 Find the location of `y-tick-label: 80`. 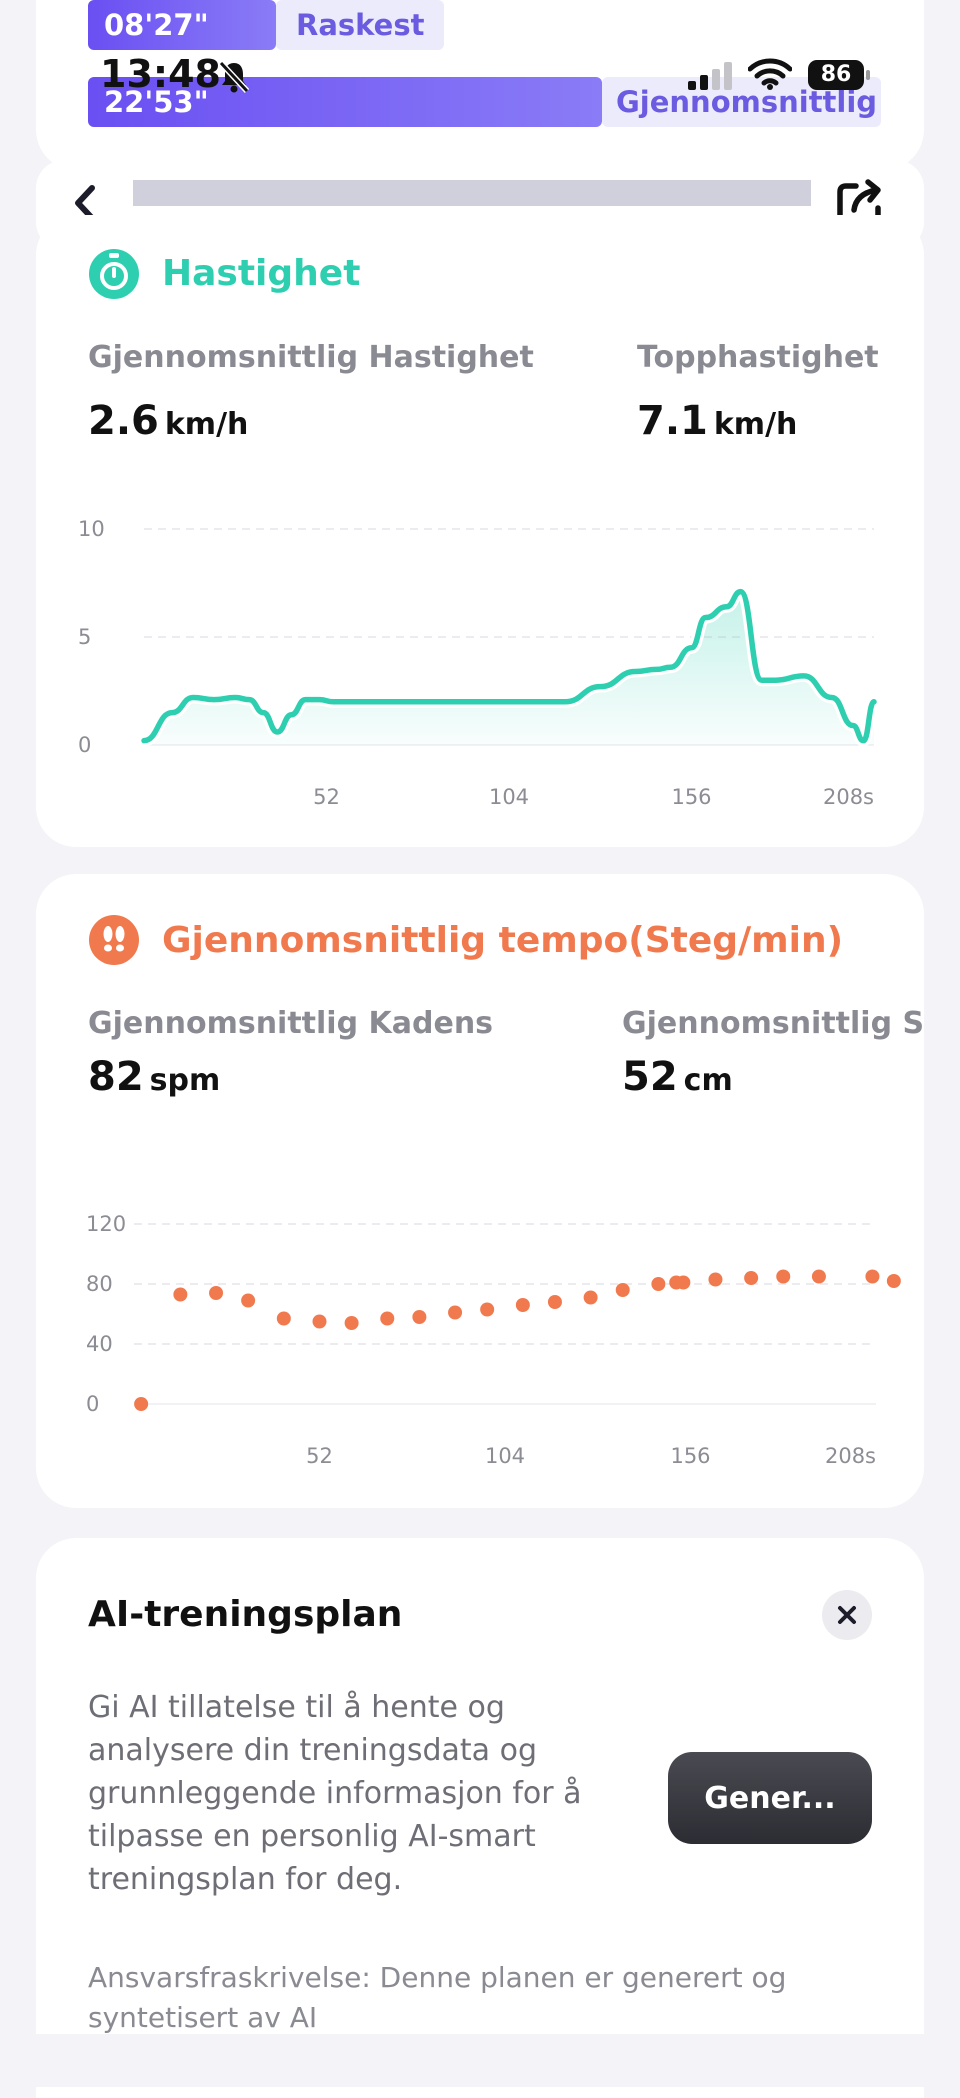

y-tick-label: 80 is located at coordinates (99, 1284).